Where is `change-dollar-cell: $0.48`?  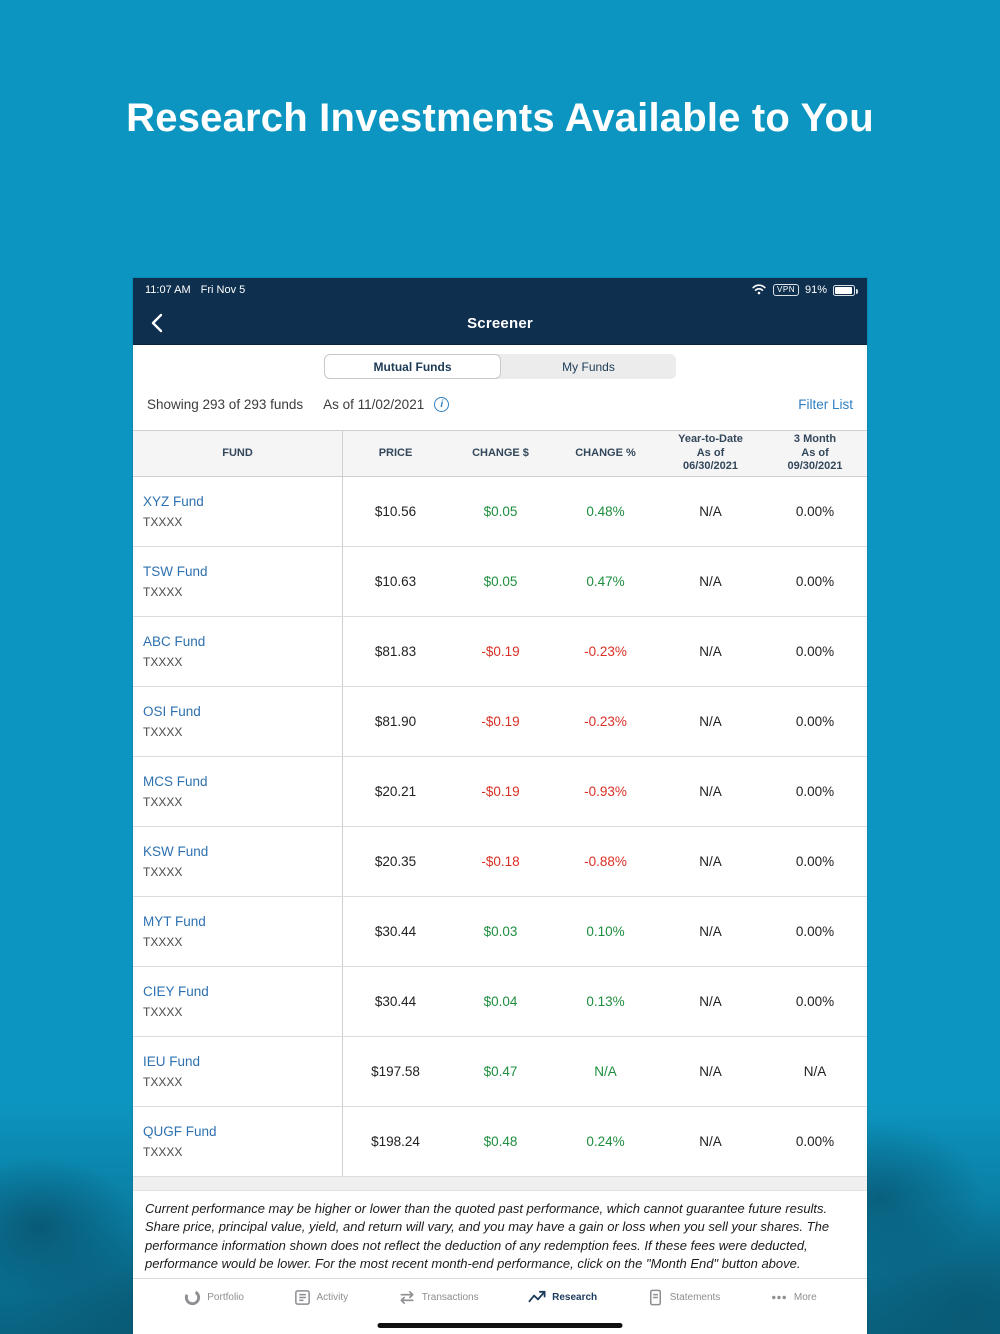
change-dollar-cell: $0.48 is located at coordinates (500, 1141).